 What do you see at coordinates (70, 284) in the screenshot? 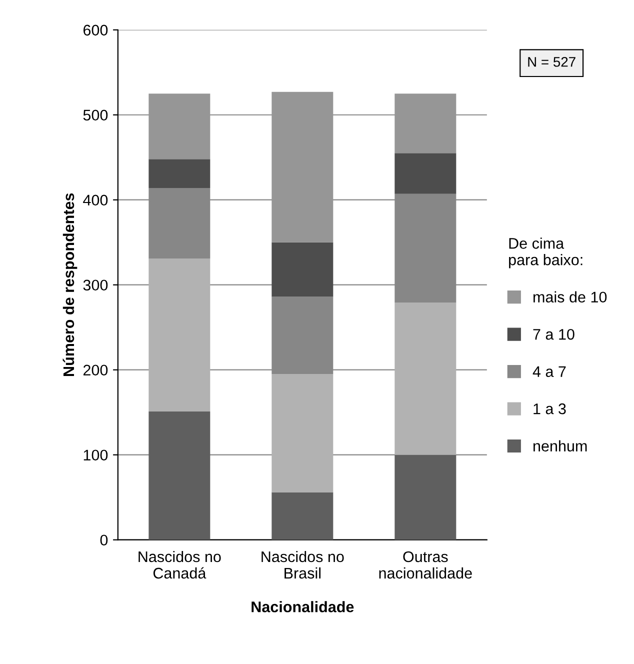
I see `y-axis-title: Número de respondentes` at bounding box center [70, 284].